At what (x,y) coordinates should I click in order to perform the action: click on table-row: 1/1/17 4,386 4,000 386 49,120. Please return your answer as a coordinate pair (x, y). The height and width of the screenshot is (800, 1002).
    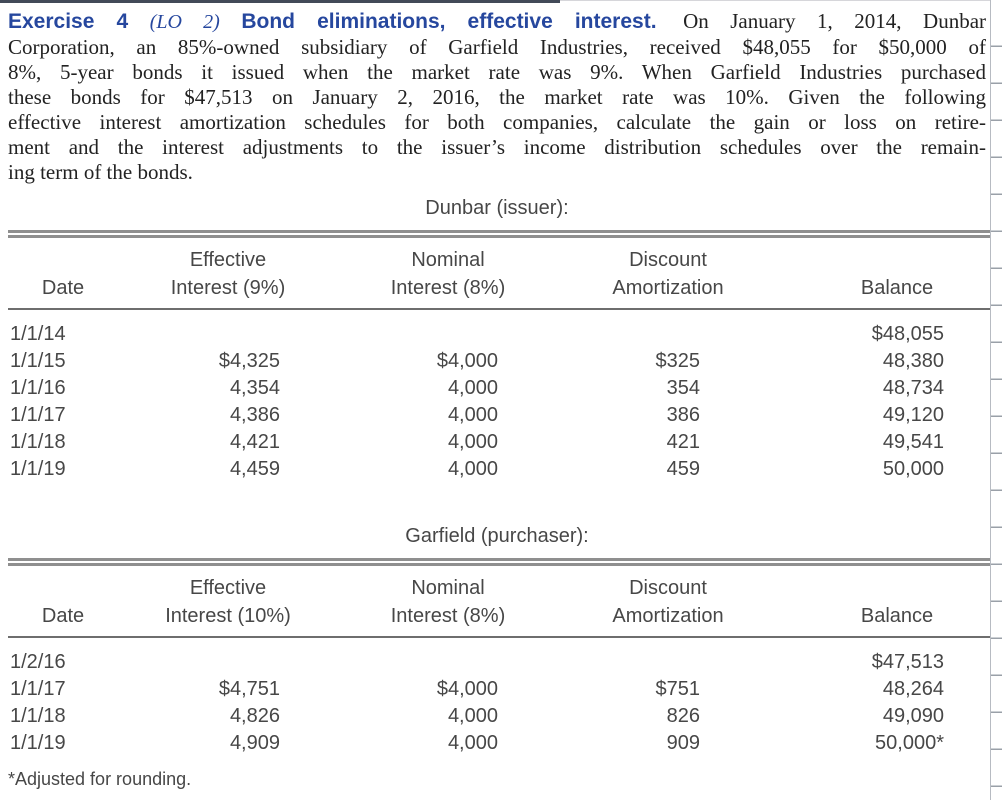
    Looking at the image, I should click on (499, 415).